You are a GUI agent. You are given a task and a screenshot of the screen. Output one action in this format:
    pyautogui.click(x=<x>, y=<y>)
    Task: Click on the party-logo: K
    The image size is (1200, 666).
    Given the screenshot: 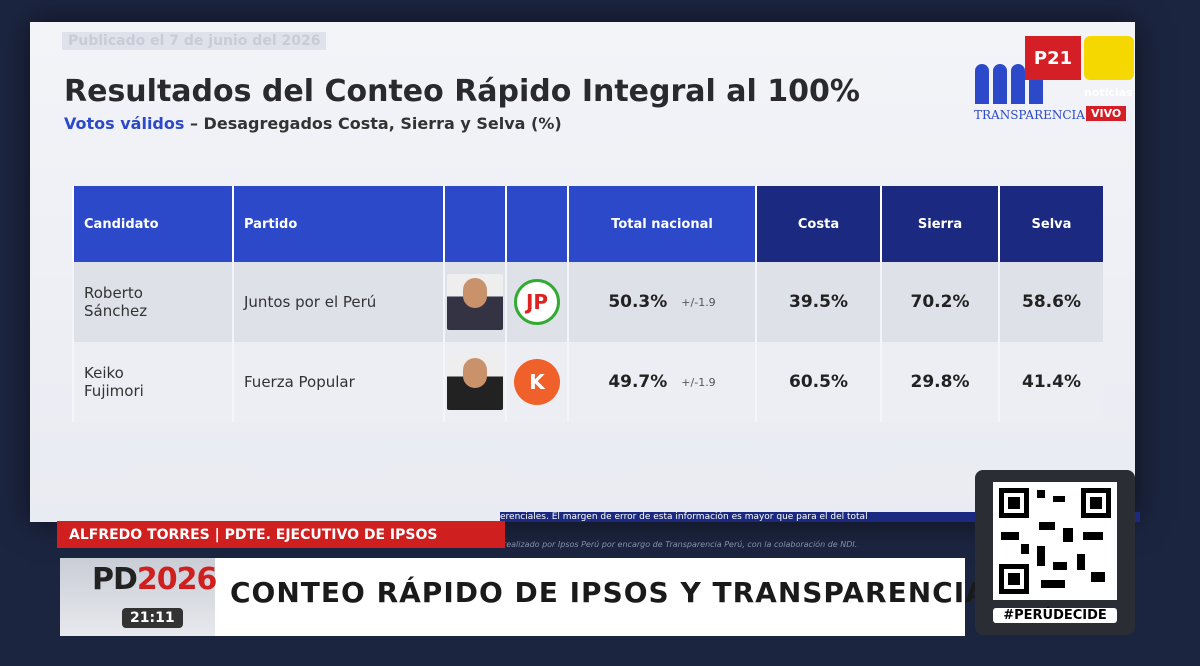 What is the action you would take?
    pyautogui.click(x=536, y=382)
    